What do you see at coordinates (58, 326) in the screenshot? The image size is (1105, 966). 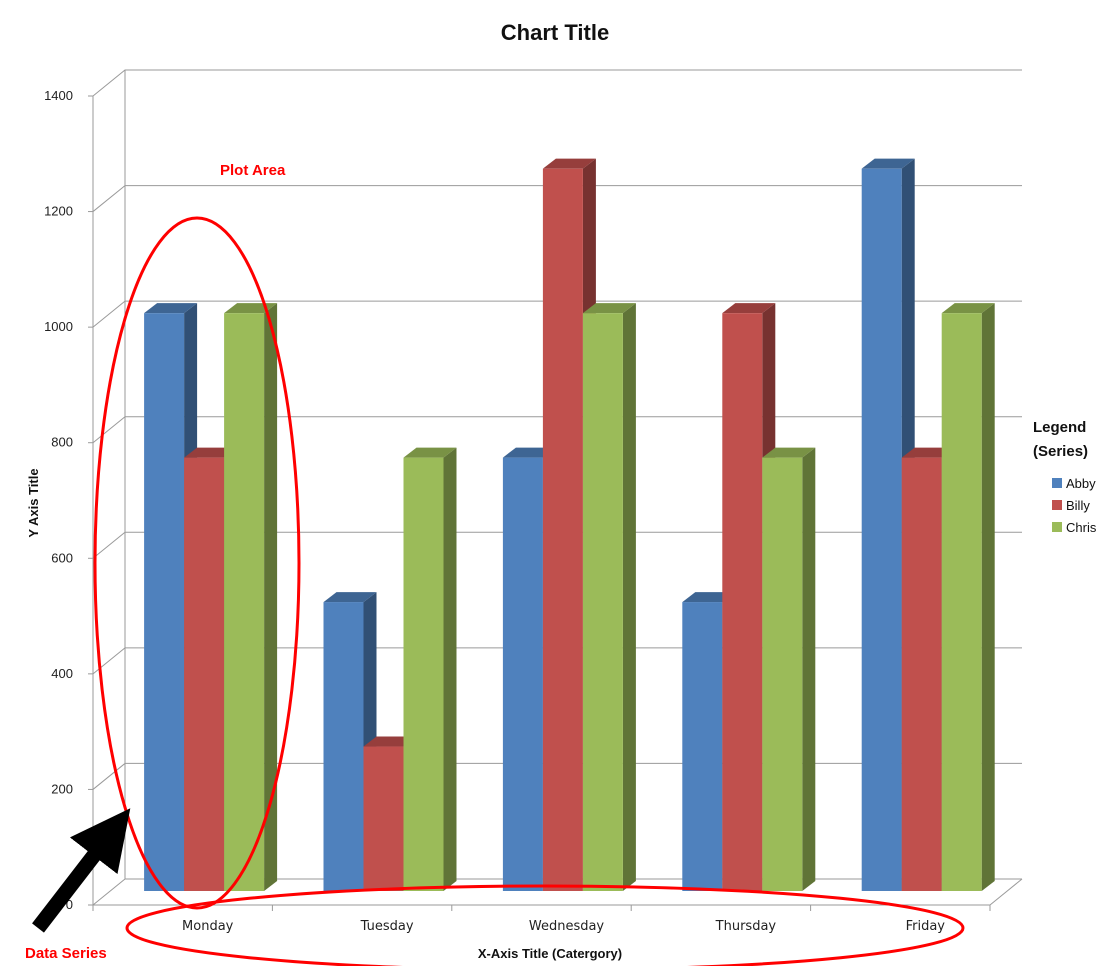 I see `y-tick-label: 1000` at bounding box center [58, 326].